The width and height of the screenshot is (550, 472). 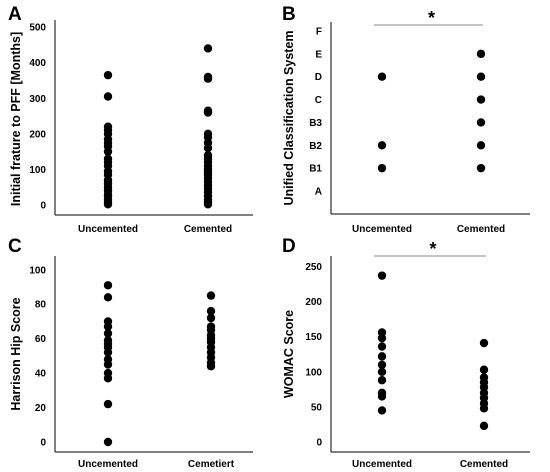 What do you see at coordinates (317, 407) in the screenshot?
I see `y-tick-label: 50` at bounding box center [317, 407].